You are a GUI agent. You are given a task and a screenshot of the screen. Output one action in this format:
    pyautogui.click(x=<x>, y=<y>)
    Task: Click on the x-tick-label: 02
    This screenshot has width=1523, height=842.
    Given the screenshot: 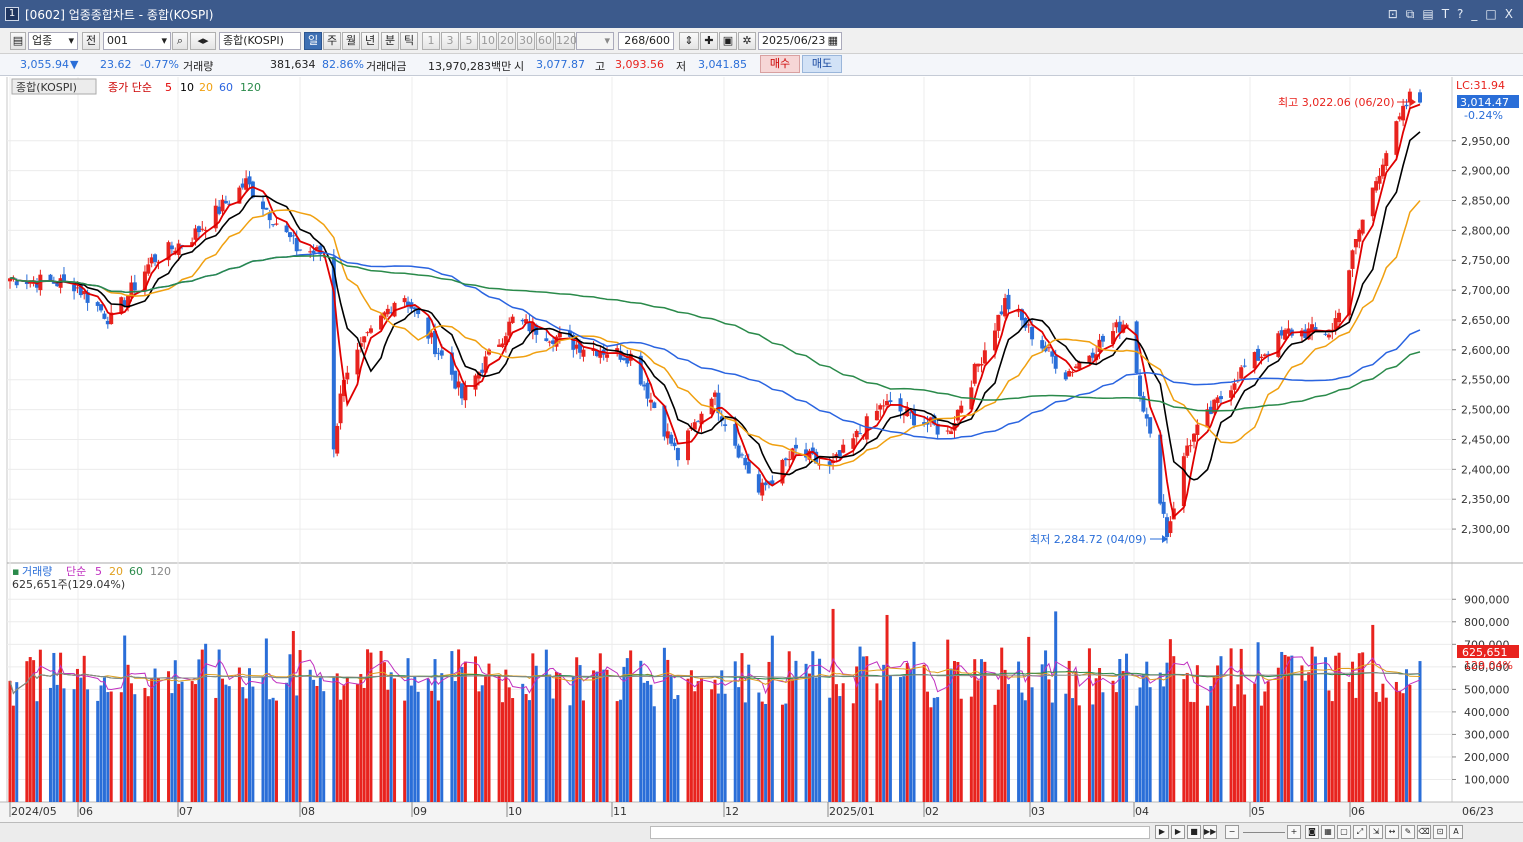 What is the action you would take?
    pyautogui.click(x=932, y=811)
    